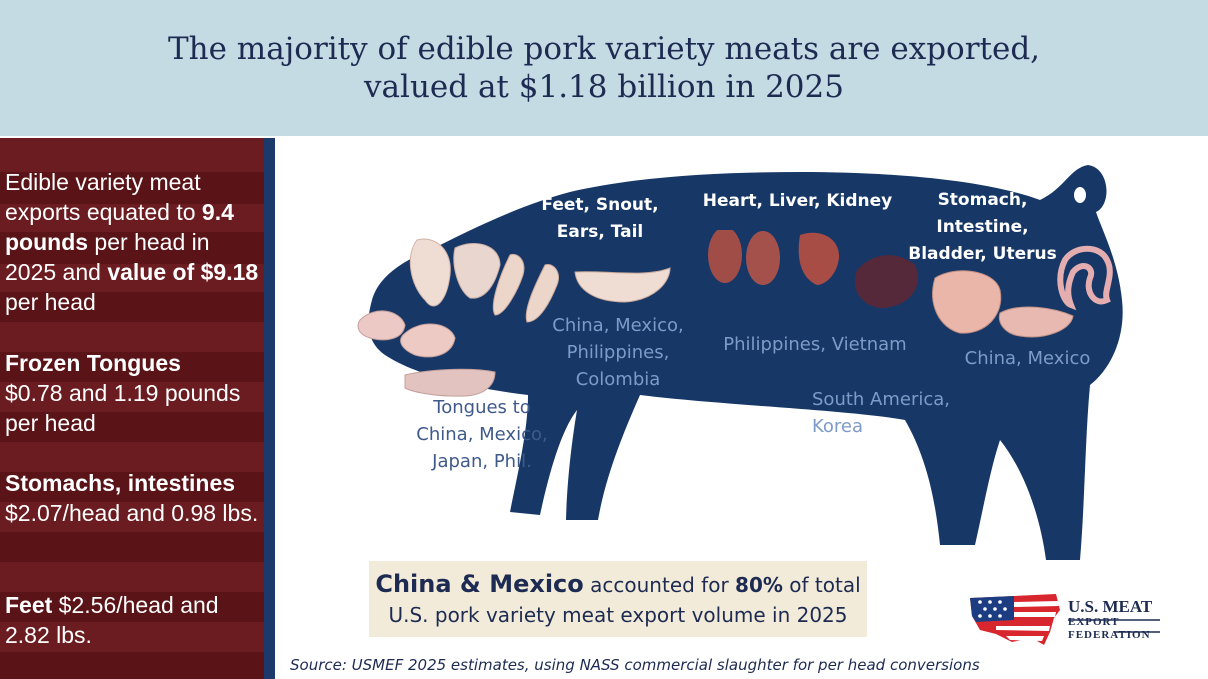 The height and width of the screenshot is (679, 1208). What do you see at coordinates (1036, 322) in the screenshot?
I see `bladder-icon` at bounding box center [1036, 322].